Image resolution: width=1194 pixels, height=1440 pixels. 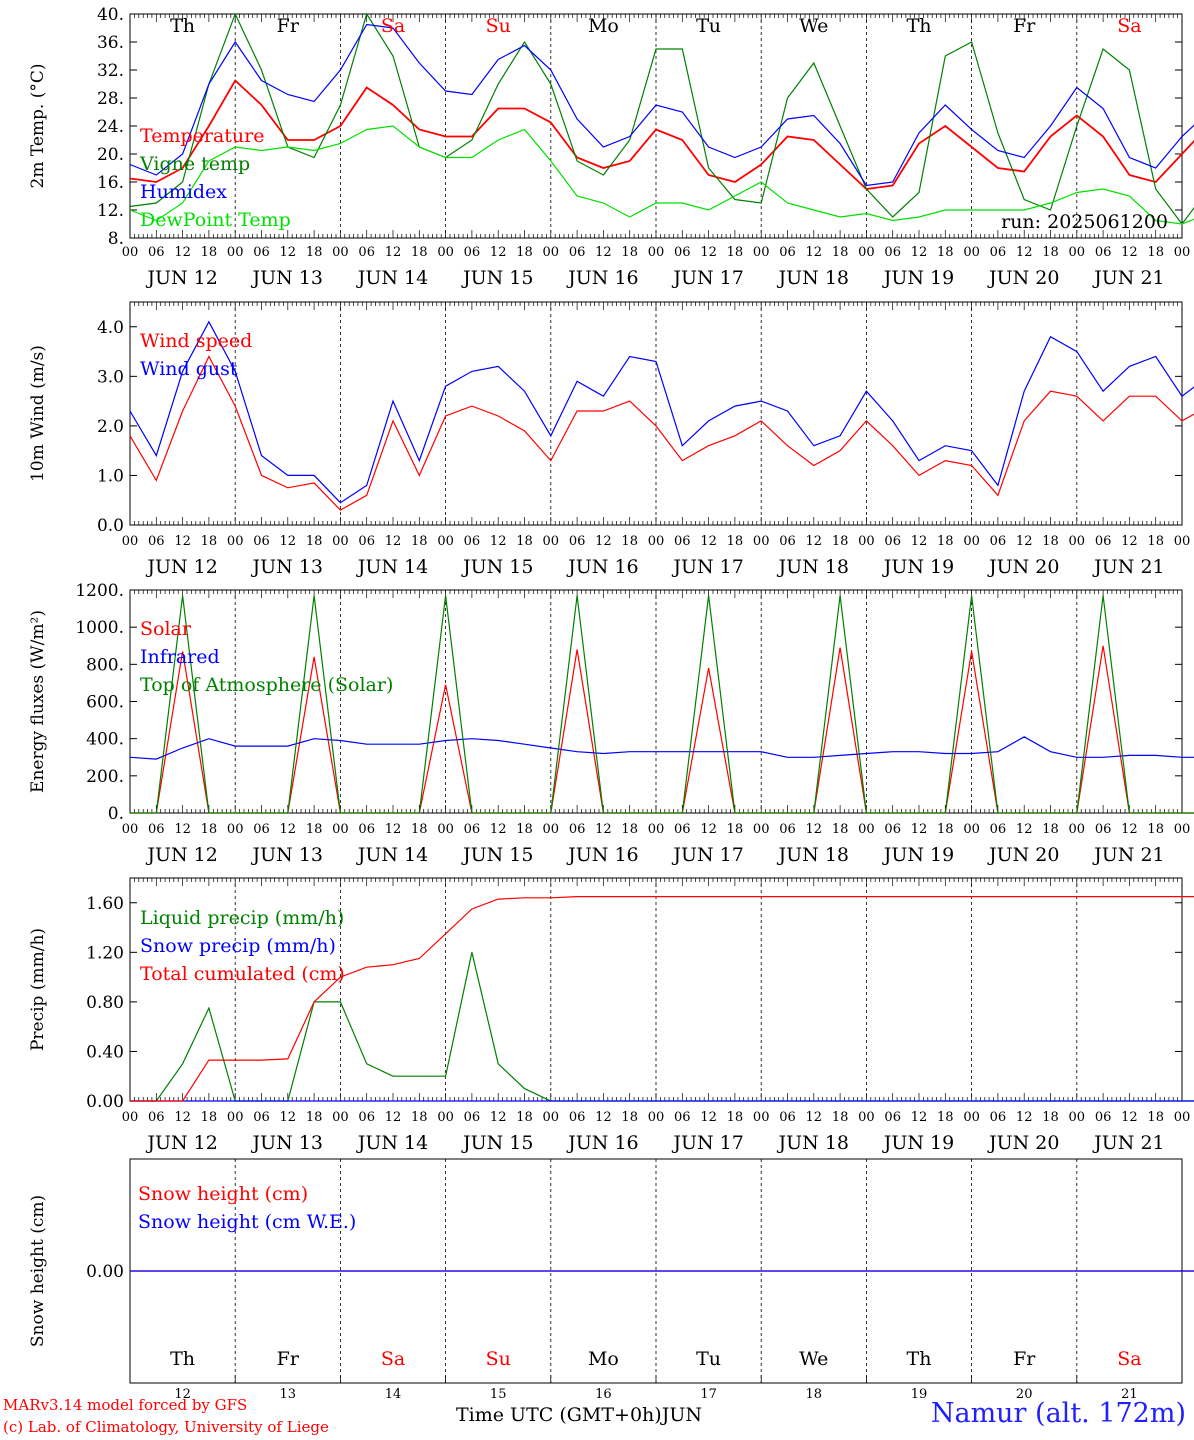 What do you see at coordinates (38, 1271) in the screenshot?
I see `y-axis-label: Snow height (cm)` at bounding box center [38, 1271].